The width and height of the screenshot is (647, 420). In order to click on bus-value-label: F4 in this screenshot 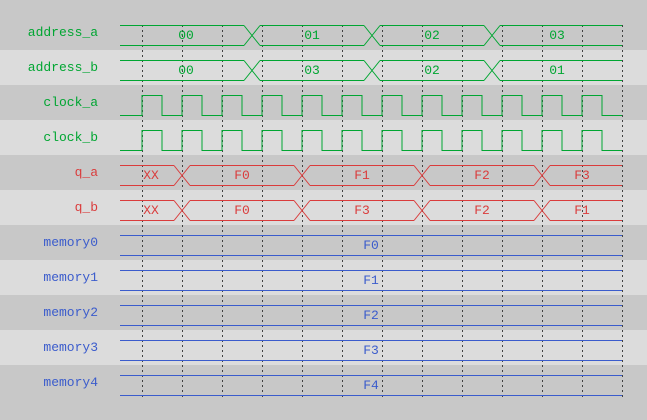, I will do `click(371, 385)`.